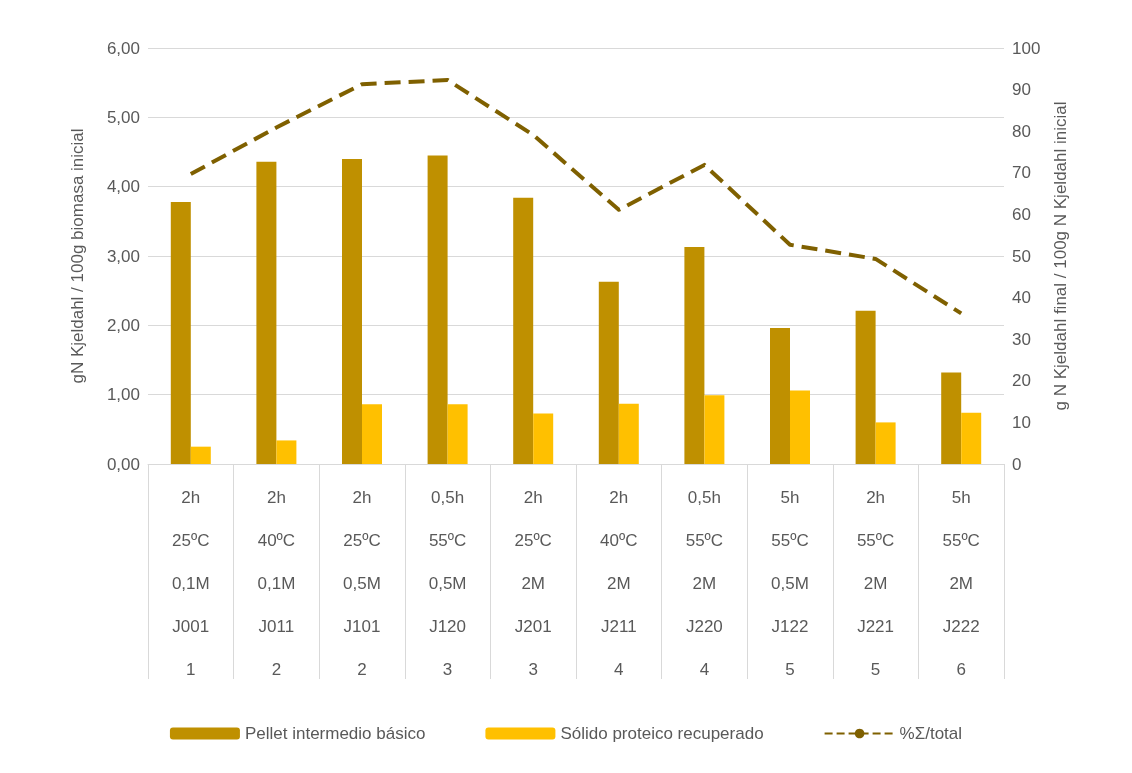  Describe the element at coordinates (447, 583) in the screenshot. I see `category-label: 0,5h 55ºC 0,5M J120 3` at that location.